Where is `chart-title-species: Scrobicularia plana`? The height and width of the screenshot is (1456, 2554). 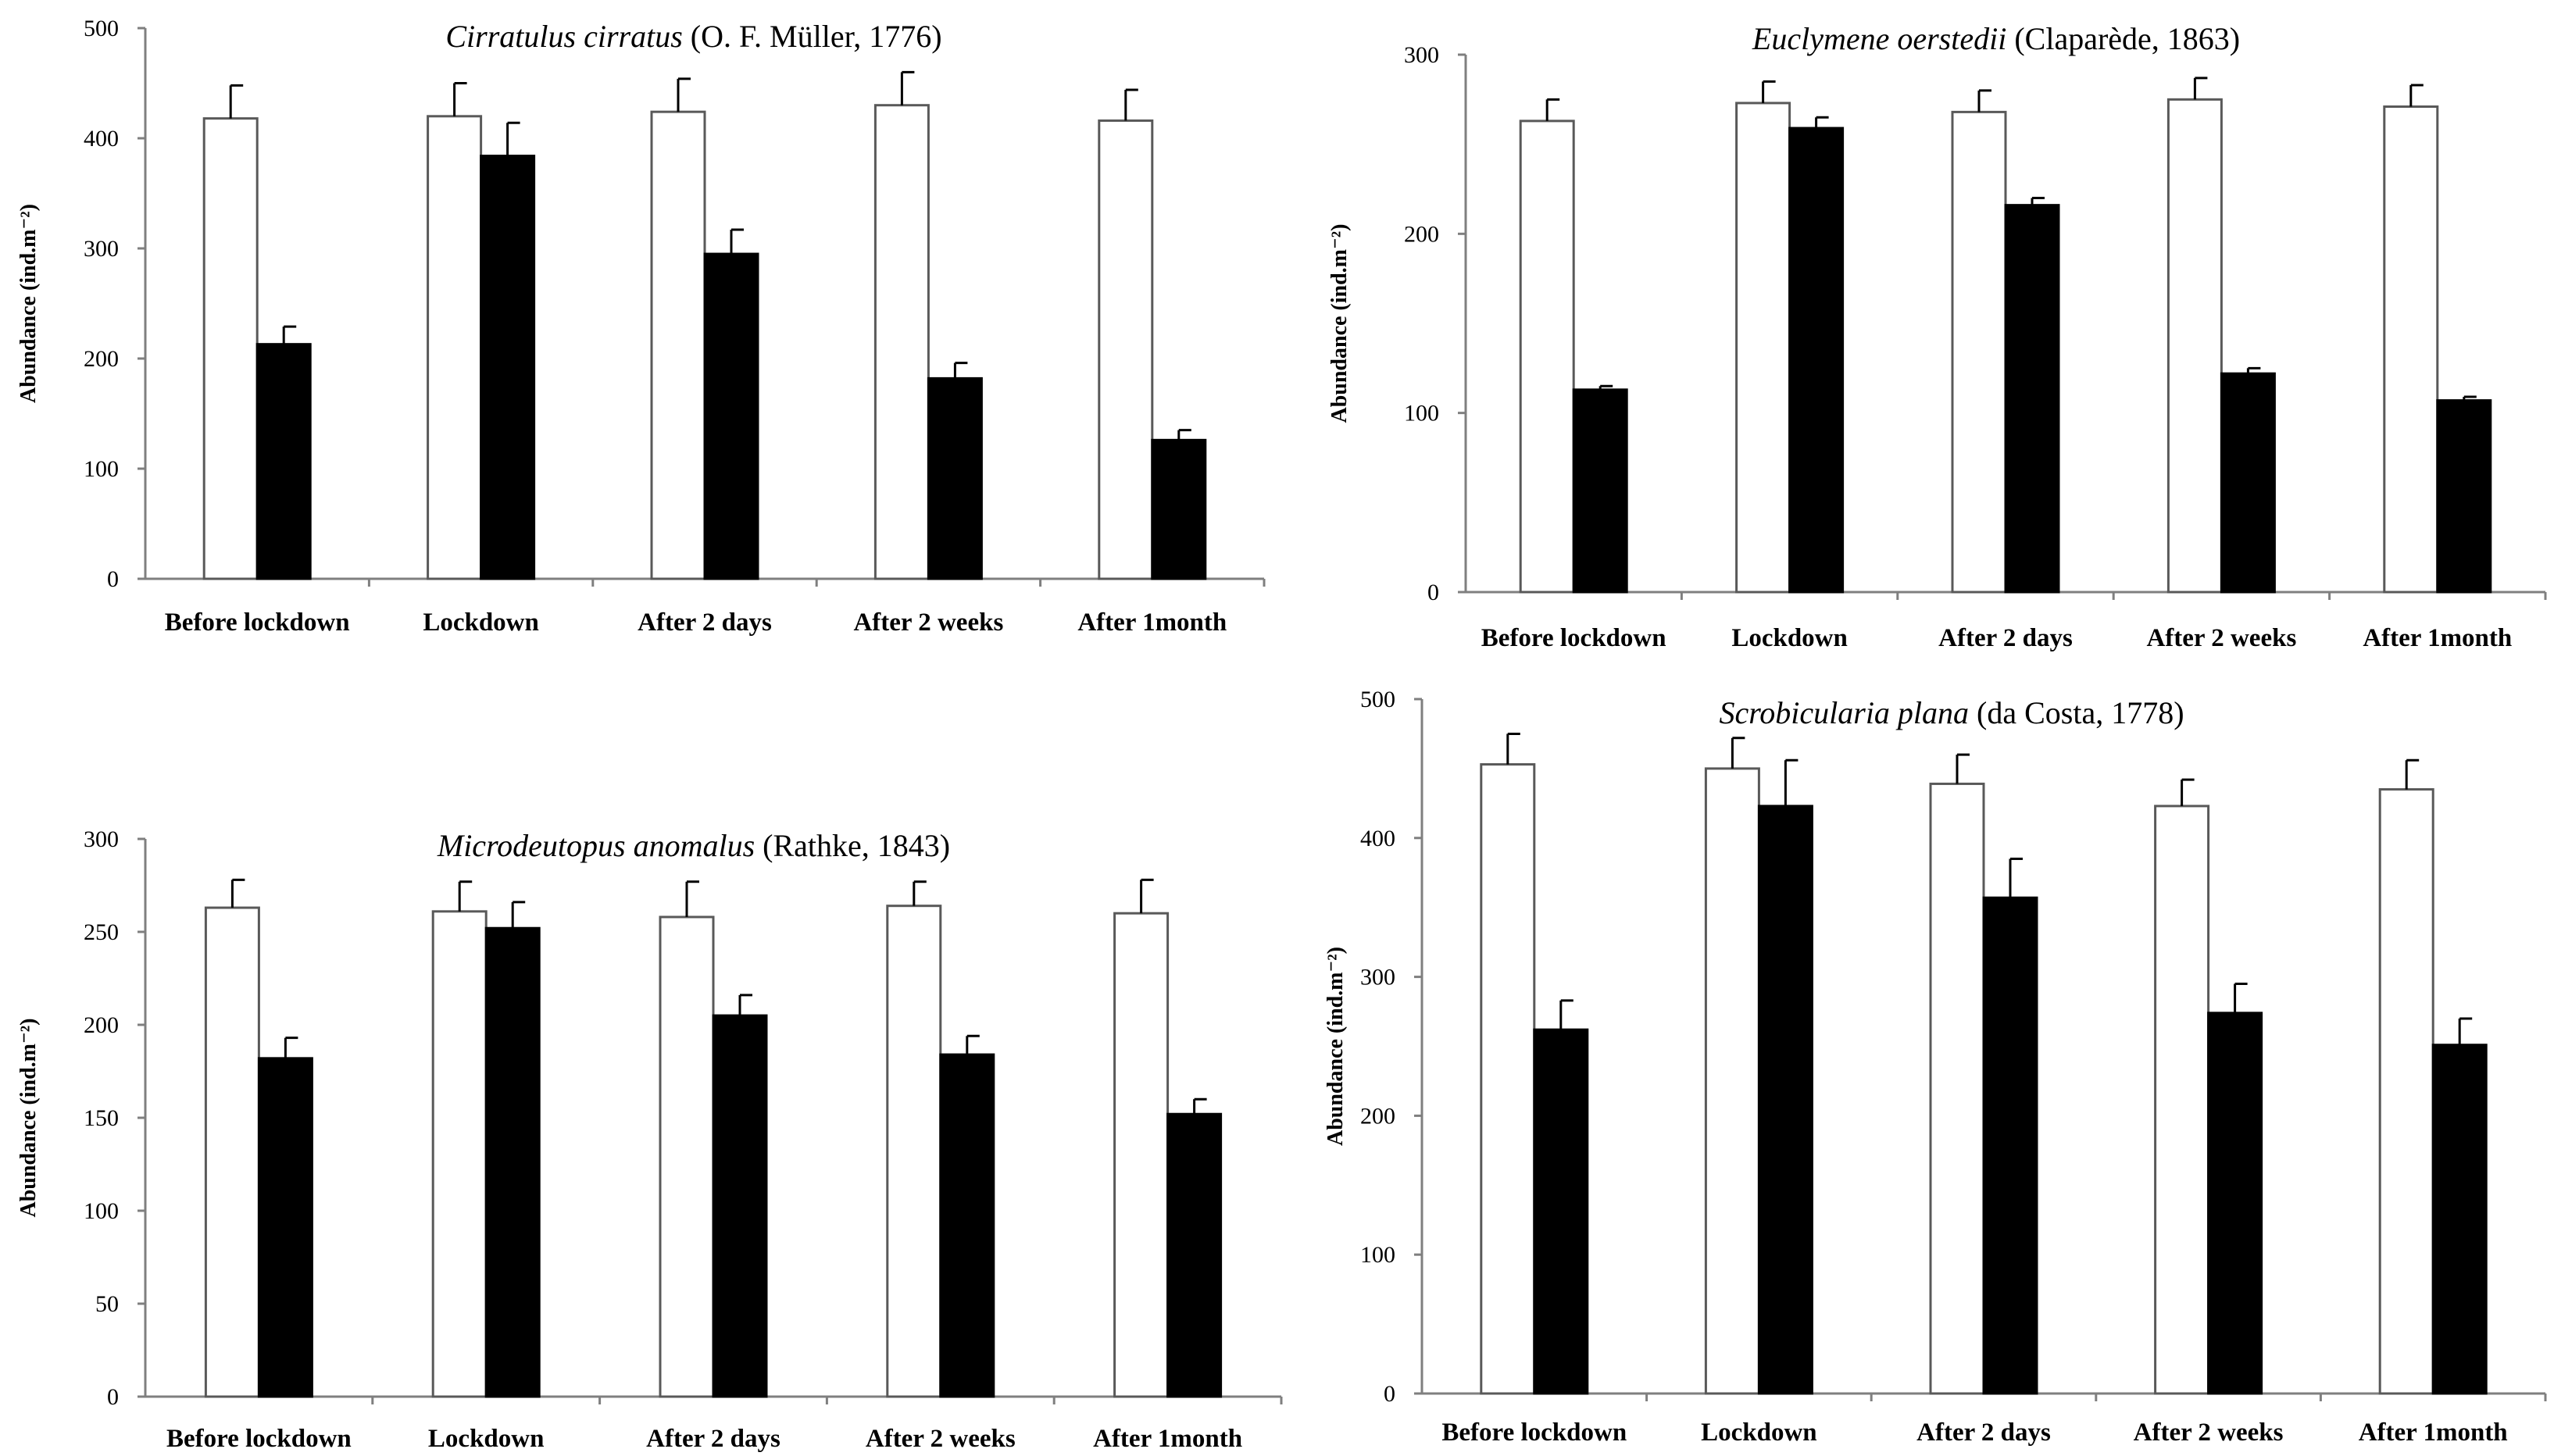 chart-title-species: Scrobicularia plana is located at coordinates (1844, 712).